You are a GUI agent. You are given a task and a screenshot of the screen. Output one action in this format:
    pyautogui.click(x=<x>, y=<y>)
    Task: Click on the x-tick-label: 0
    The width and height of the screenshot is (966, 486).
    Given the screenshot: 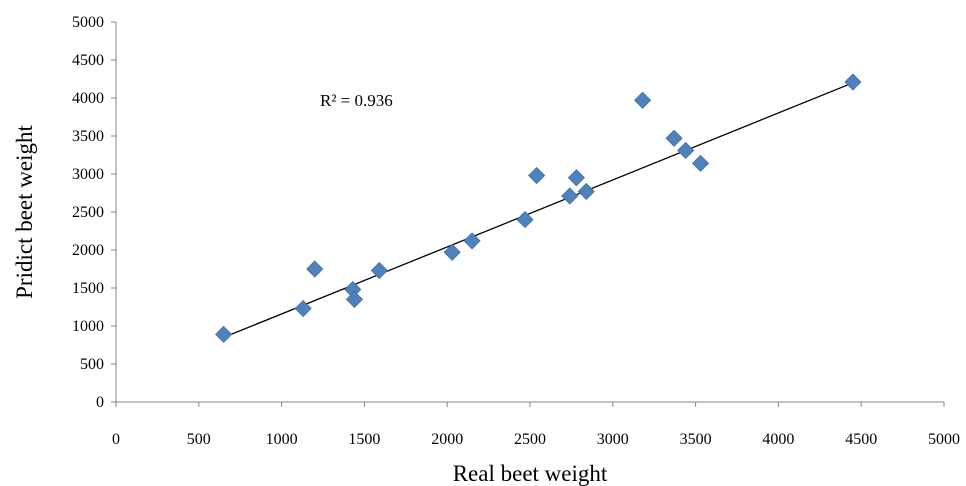 What is the action you would take?
    pyautogui.click(x=116, y=439)
    